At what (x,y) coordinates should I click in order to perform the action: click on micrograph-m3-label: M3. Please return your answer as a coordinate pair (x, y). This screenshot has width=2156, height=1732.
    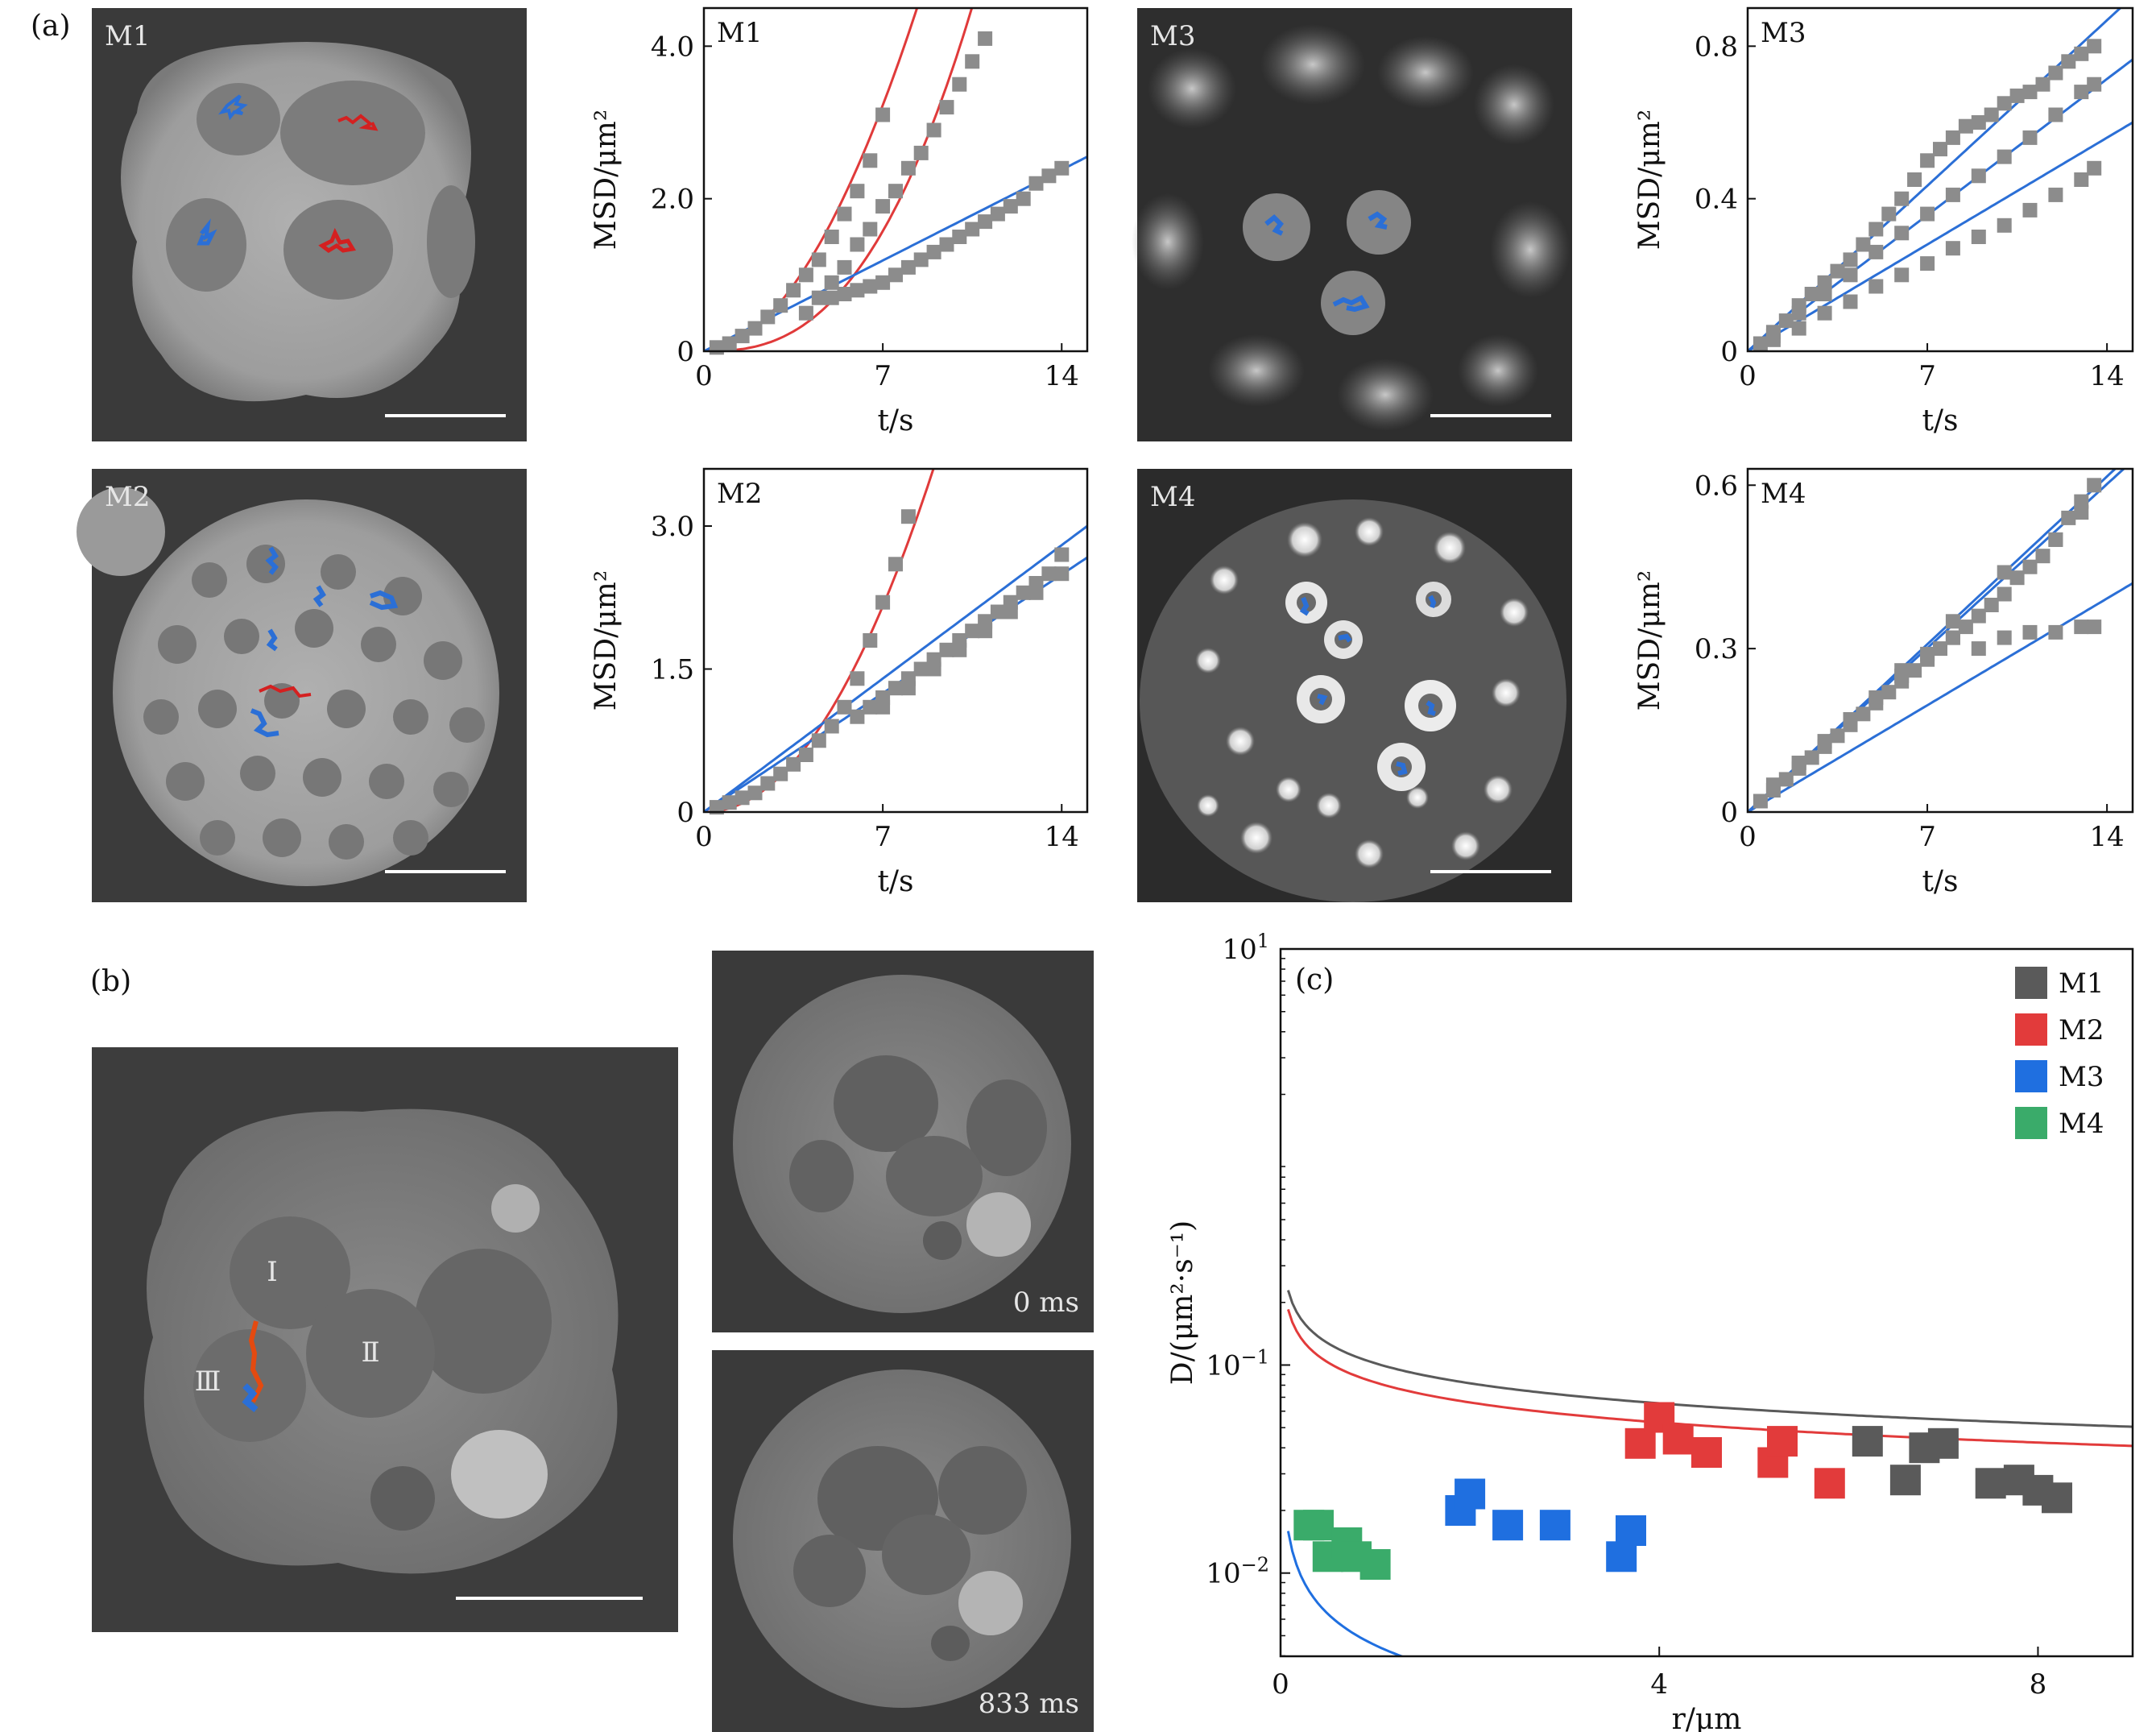
    Looking at the image, I should click on (1172, 36).